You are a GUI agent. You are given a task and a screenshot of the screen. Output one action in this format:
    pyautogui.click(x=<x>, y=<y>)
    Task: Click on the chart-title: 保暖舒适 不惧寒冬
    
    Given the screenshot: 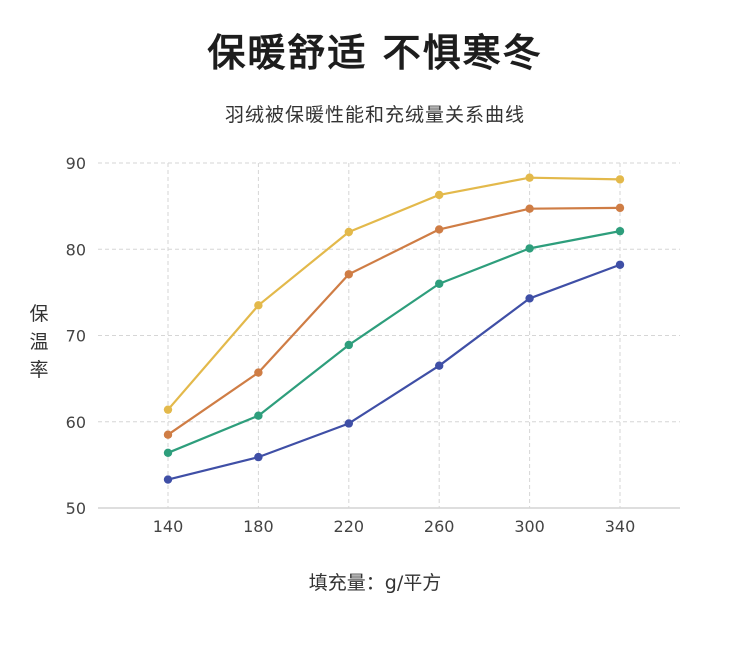 What is the action you would take?
    pyautogui.click(x=375, y=52)
    